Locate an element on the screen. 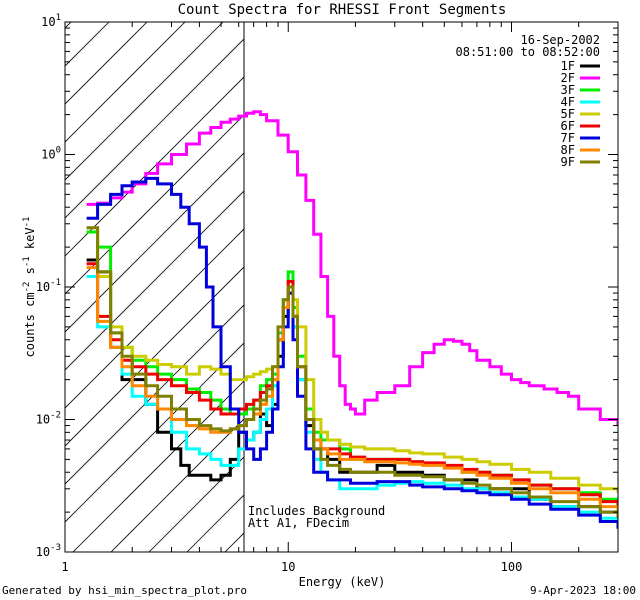 The width and height of the screenshot is (640, 600). y-tick-label: 10⁰ is located at coordinates (51, 154).